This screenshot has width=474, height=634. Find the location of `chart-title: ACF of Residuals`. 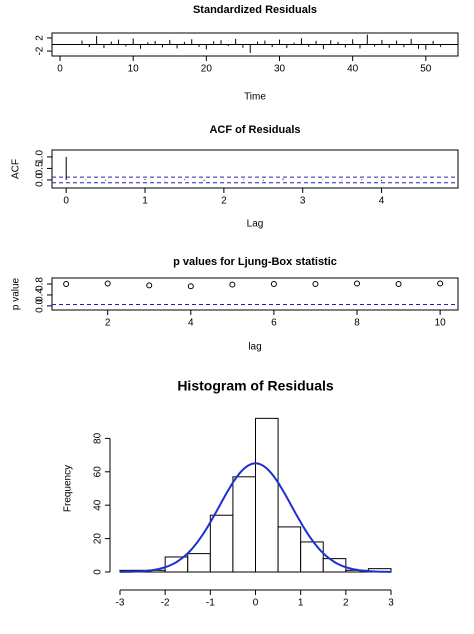

chart-title: ACF of Residuals is located at coordinates (254, 130).